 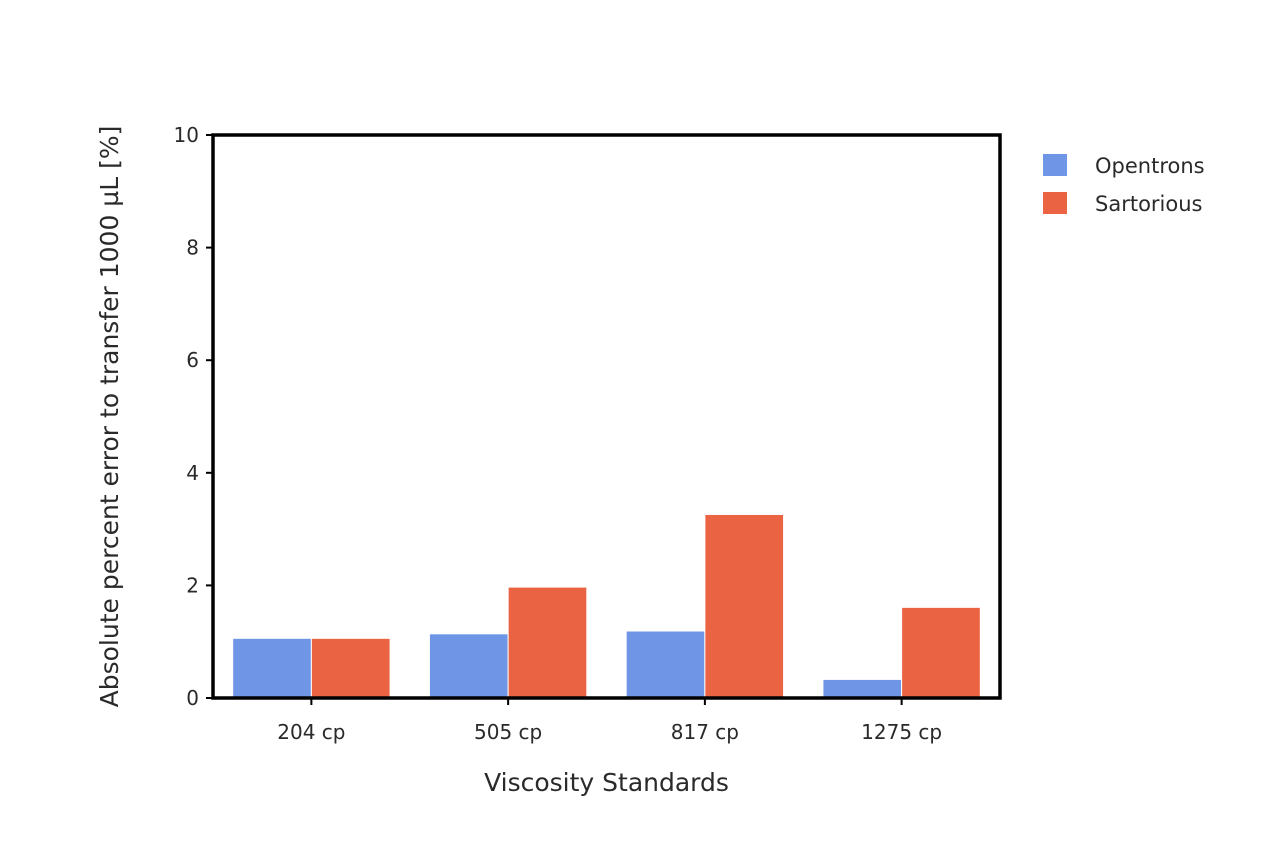 What do you see at coordinates (901, 732) in the screenshot?
I see `x-tick-label: 1275 cp` at bounding box center [901, 732].